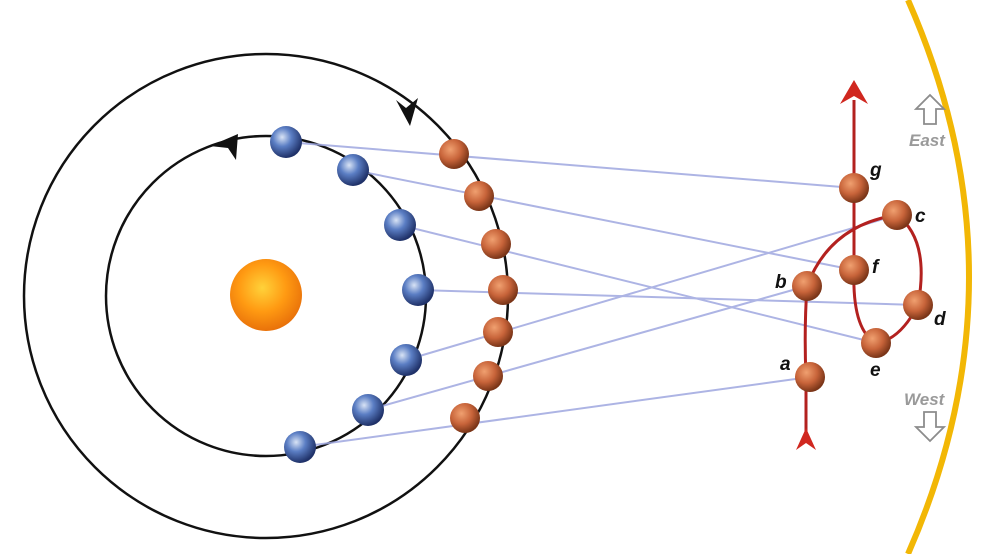 This screenshot has height=554, width=1006. I want to click on east-label: East, so click(927, 140).